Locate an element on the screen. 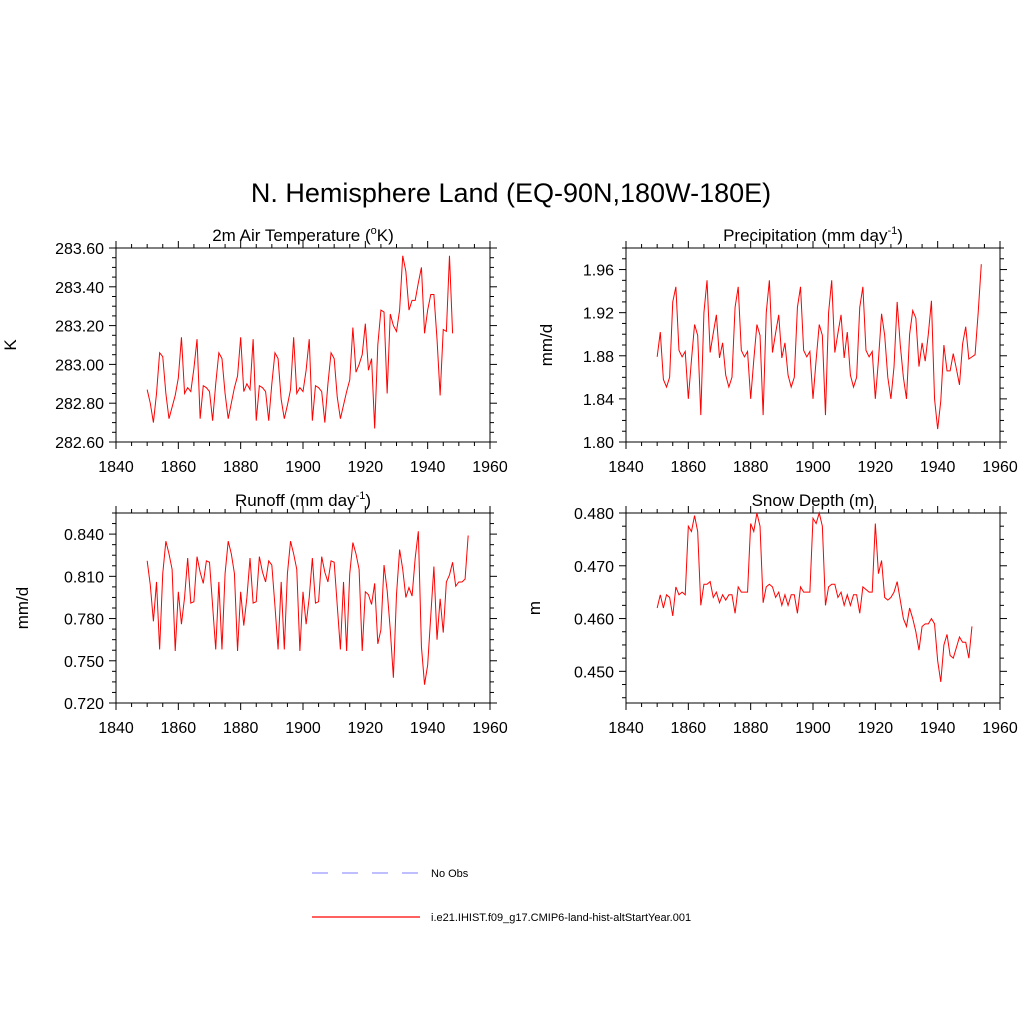 The image size is (1024, 1029). y-tick-label: 1.88 is located at coordinates (598, 357).